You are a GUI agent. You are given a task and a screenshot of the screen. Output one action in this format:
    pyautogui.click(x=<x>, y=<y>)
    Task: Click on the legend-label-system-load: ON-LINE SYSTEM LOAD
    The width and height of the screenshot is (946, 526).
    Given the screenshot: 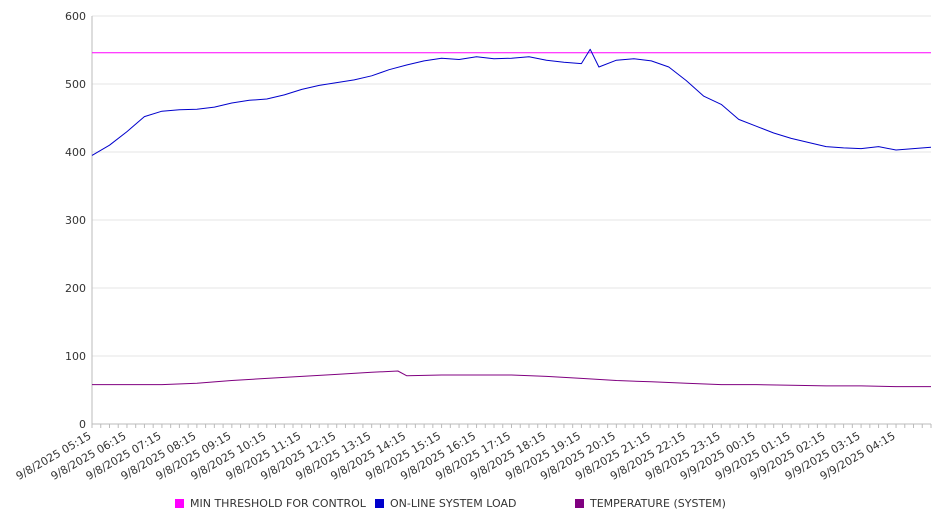 What is the action you would take?
    pyautogui.click(x=453, y=503)
    